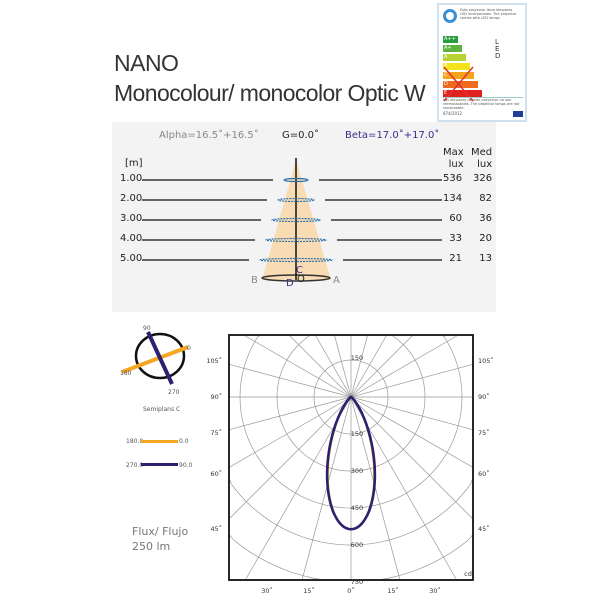 The height and width of the screenshot is (603, 603). Describe the element at coordinates (453, 113) in the screenshot. I see `regulation-text: 874/2012` at that location.